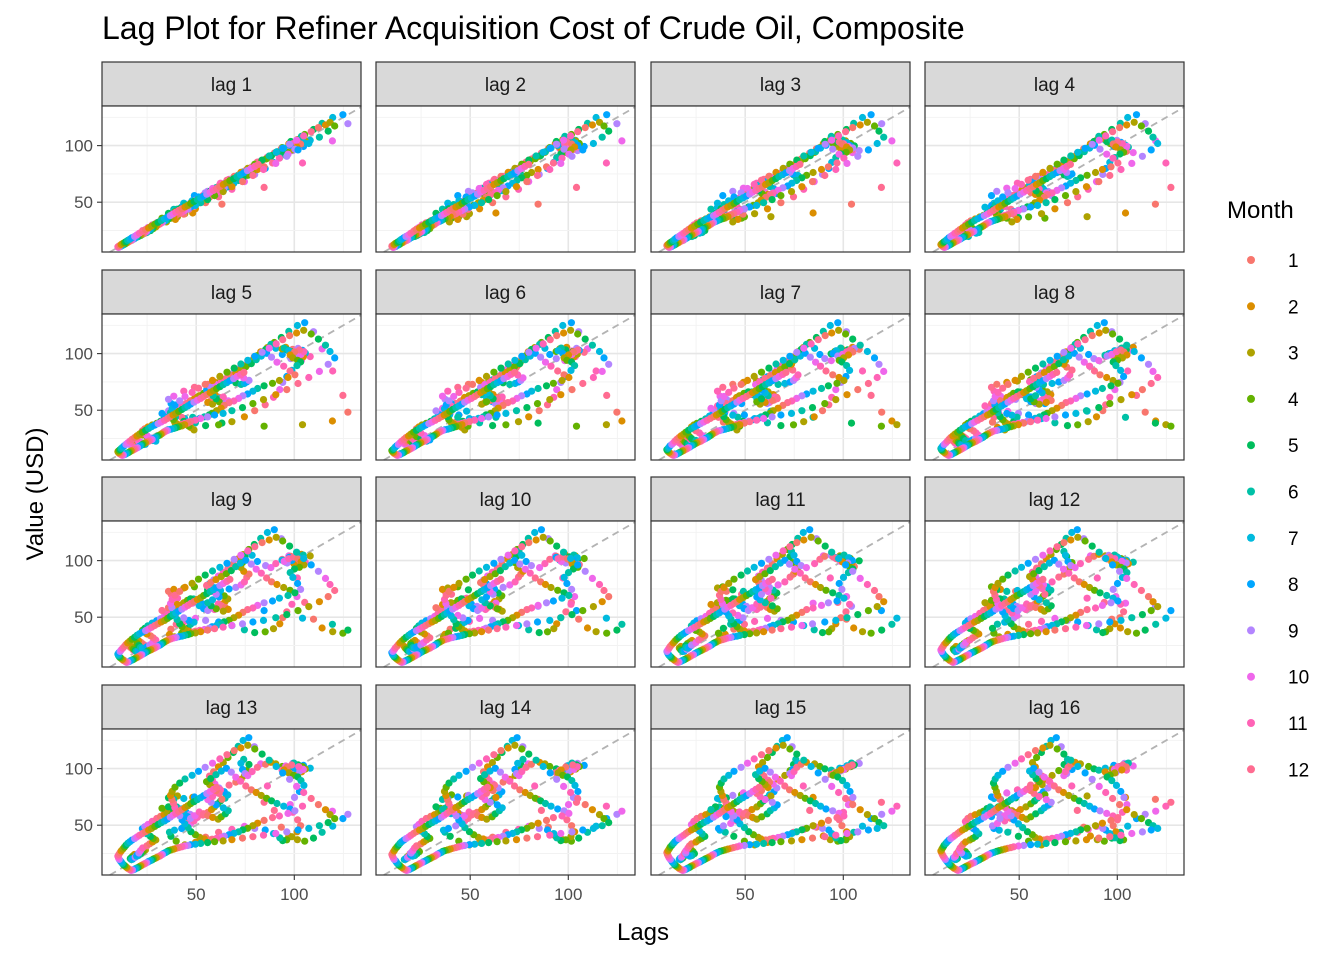  Describe the element at coordinates (231, 293) in the screenshot. I see `facet-strip-label: lag 5` at that location.